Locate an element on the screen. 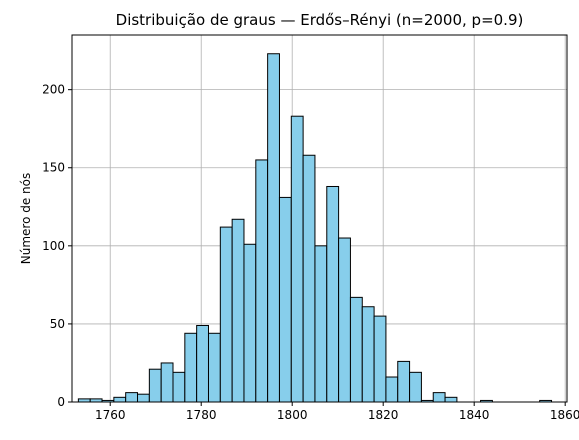 The image size is (579, 440). y-tick-label: 0 is located at coordinates (61, 402).